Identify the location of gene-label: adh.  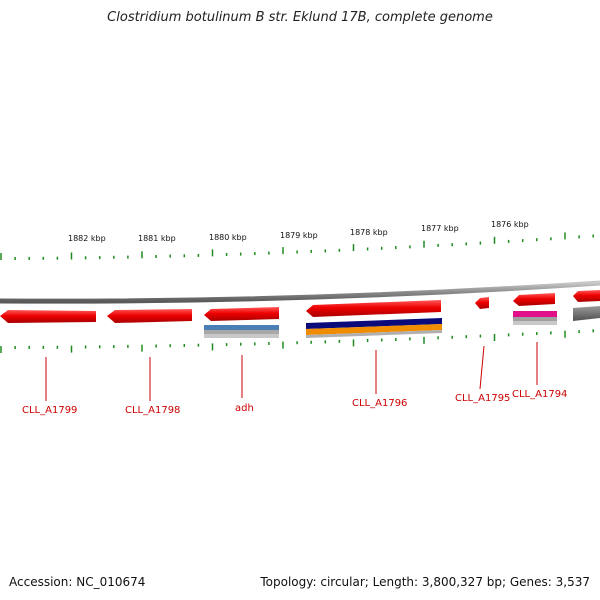
(244, 408).